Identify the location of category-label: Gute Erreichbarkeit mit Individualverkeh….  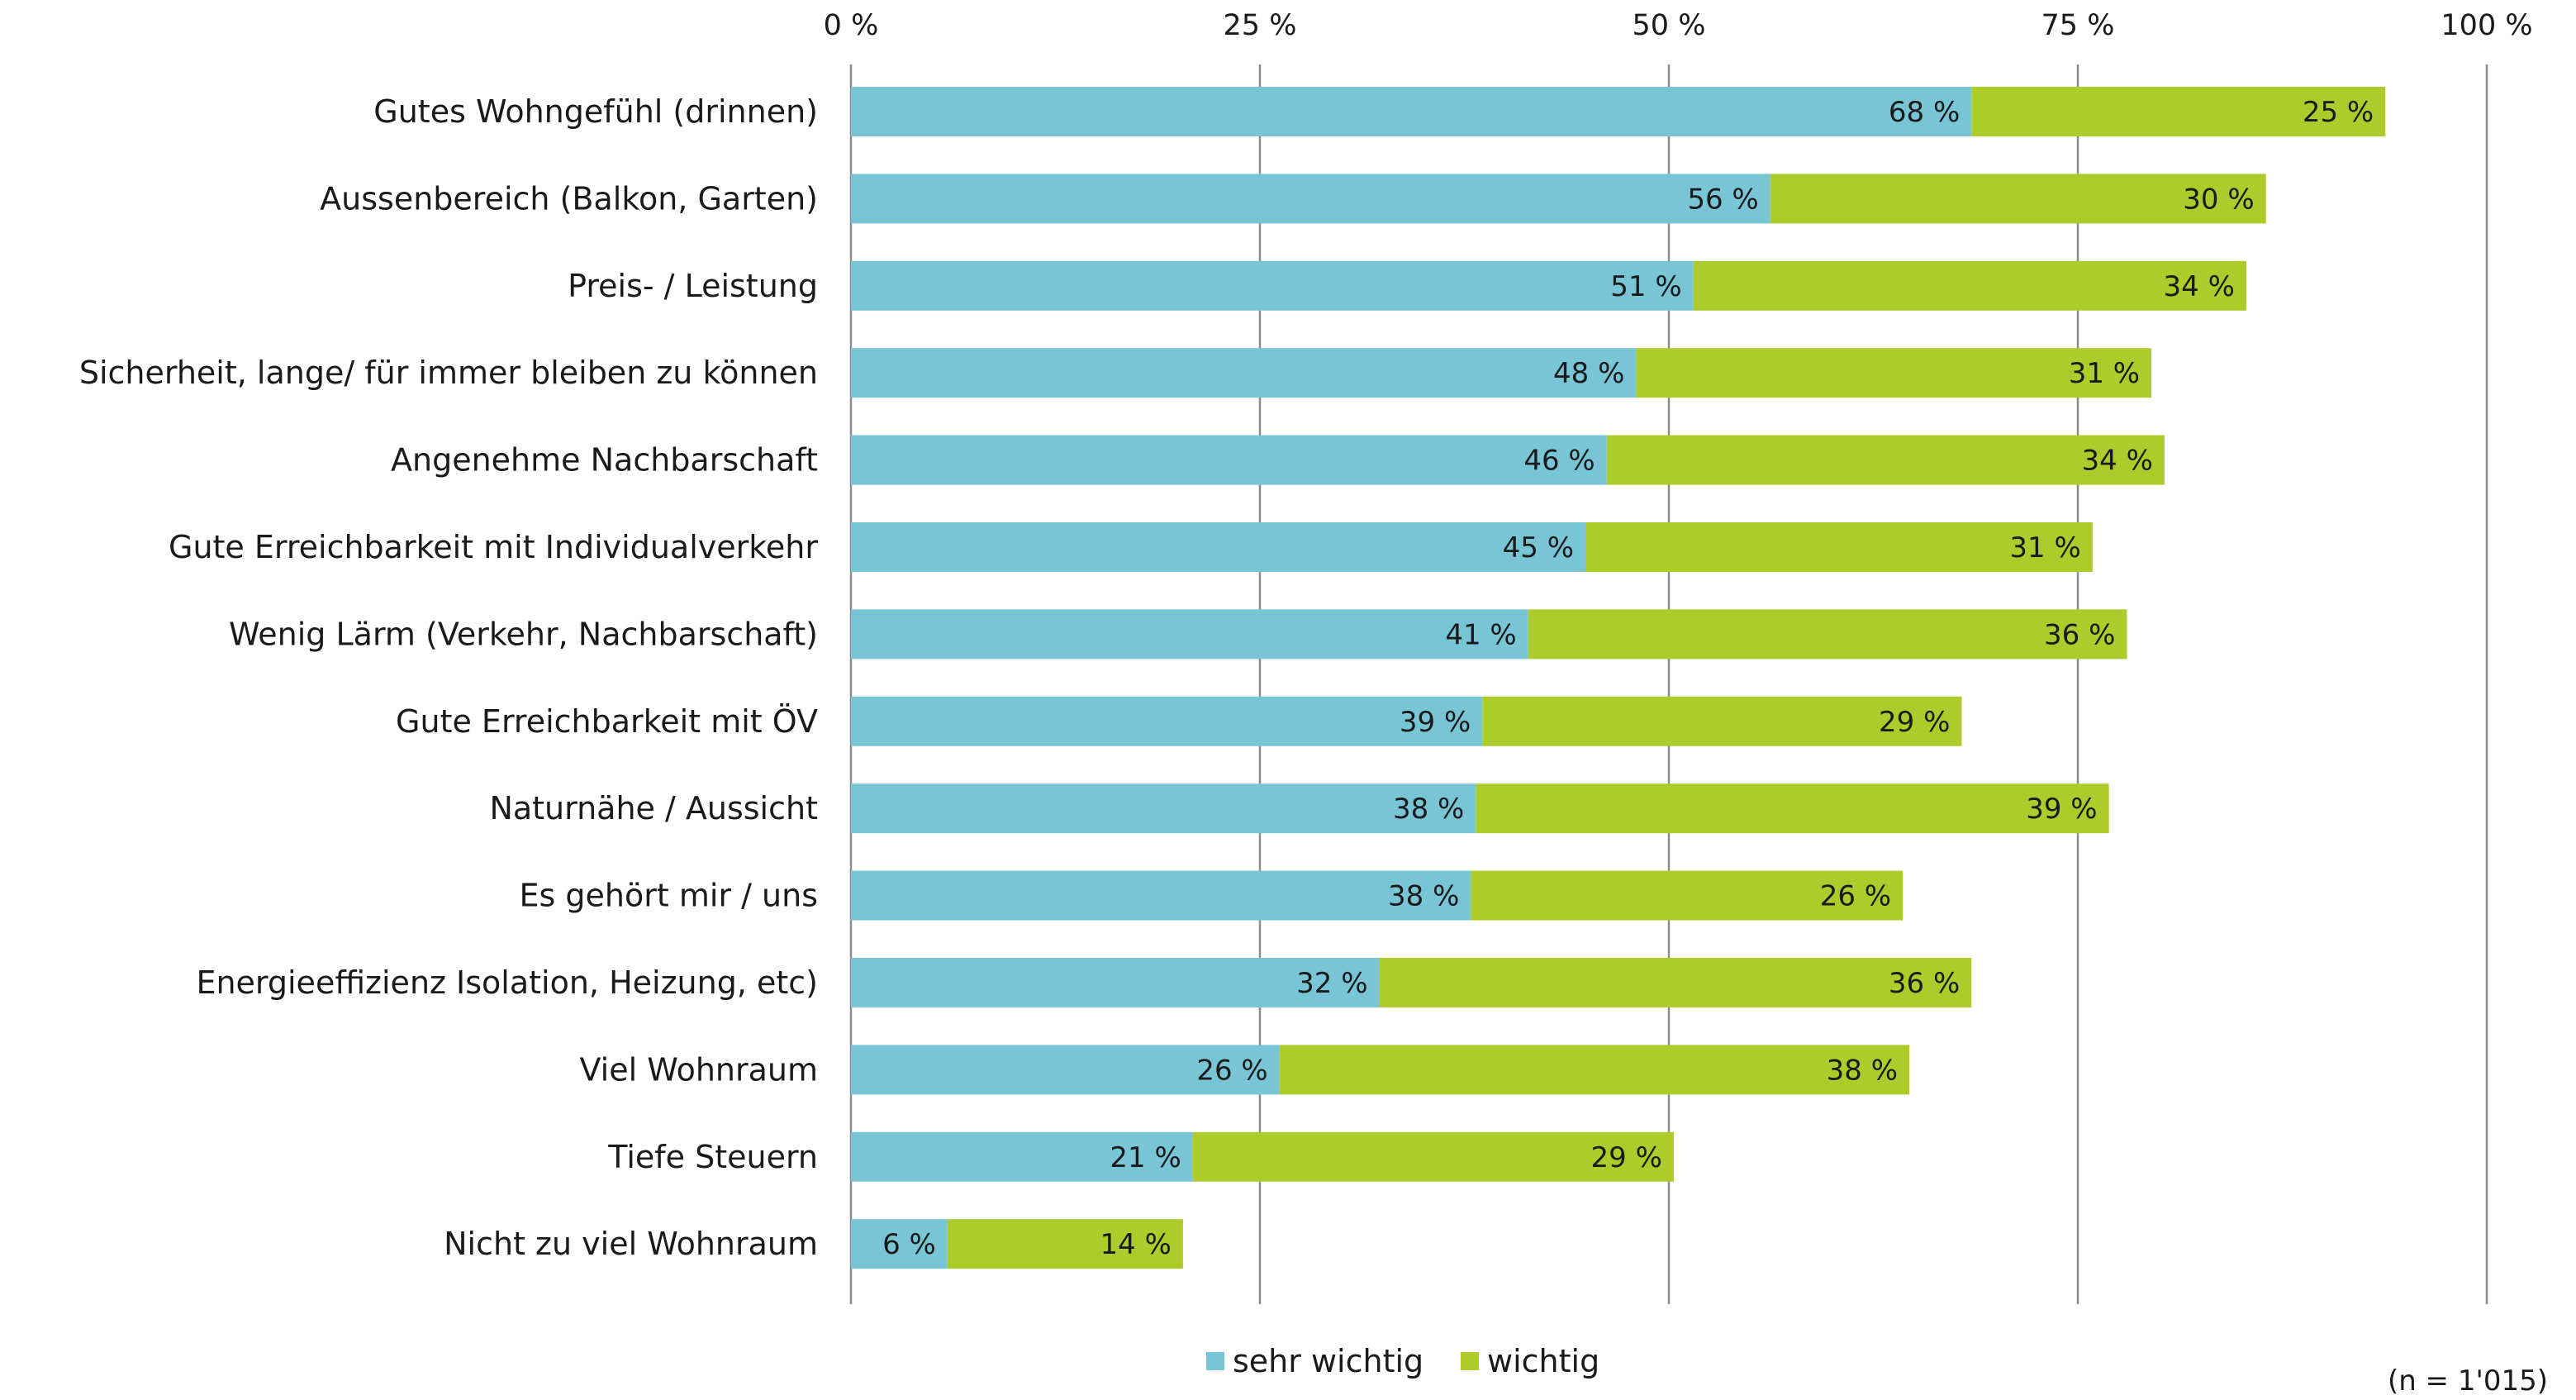
(493, 547).